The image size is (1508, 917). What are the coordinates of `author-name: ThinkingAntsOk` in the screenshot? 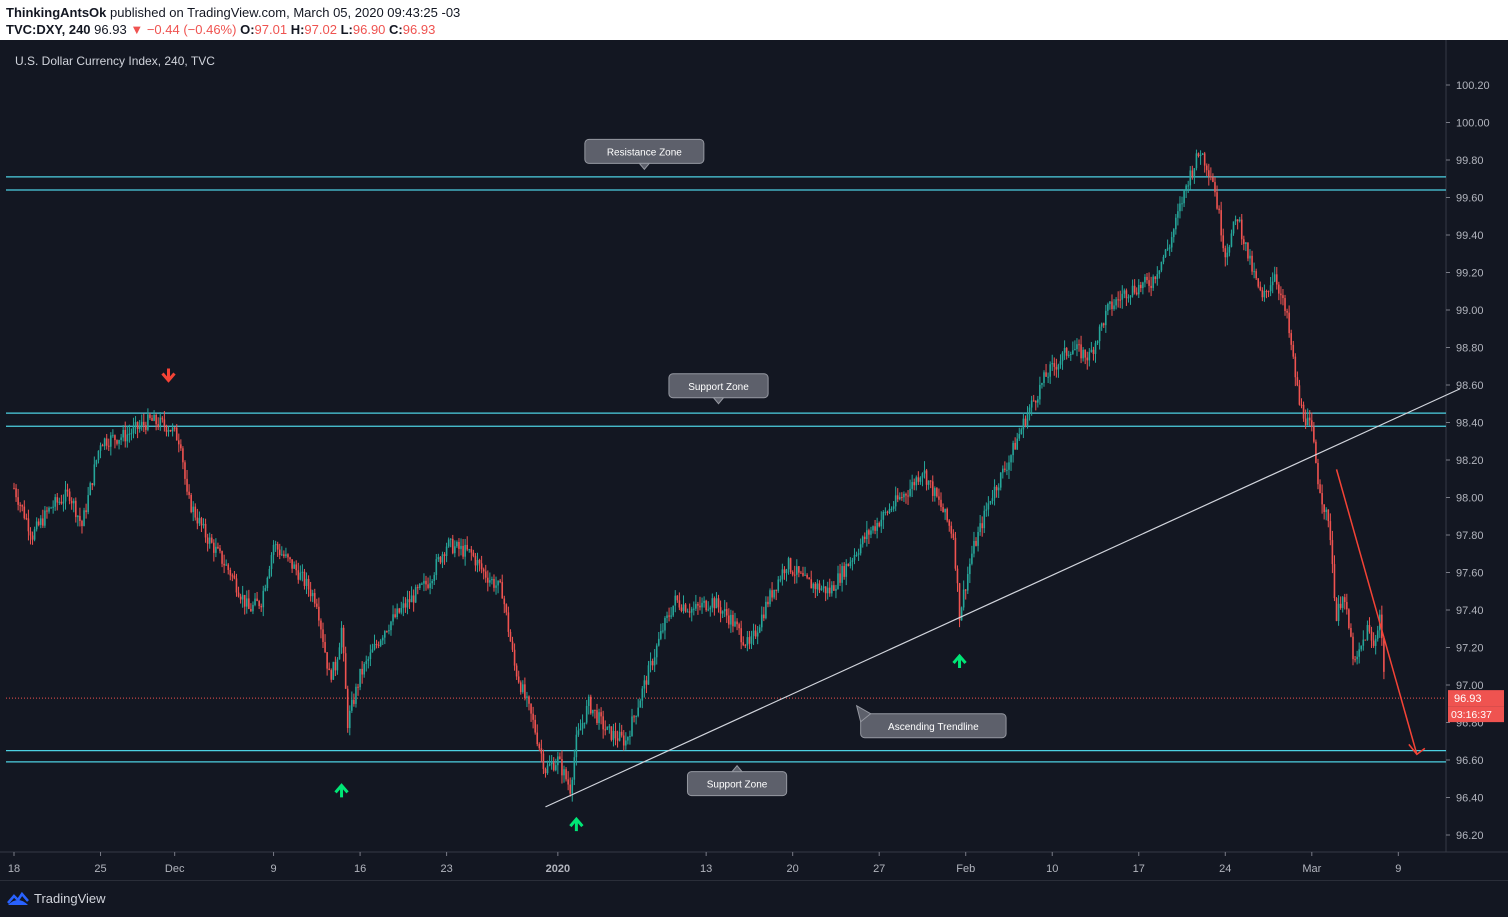 It's located at (56, 12).